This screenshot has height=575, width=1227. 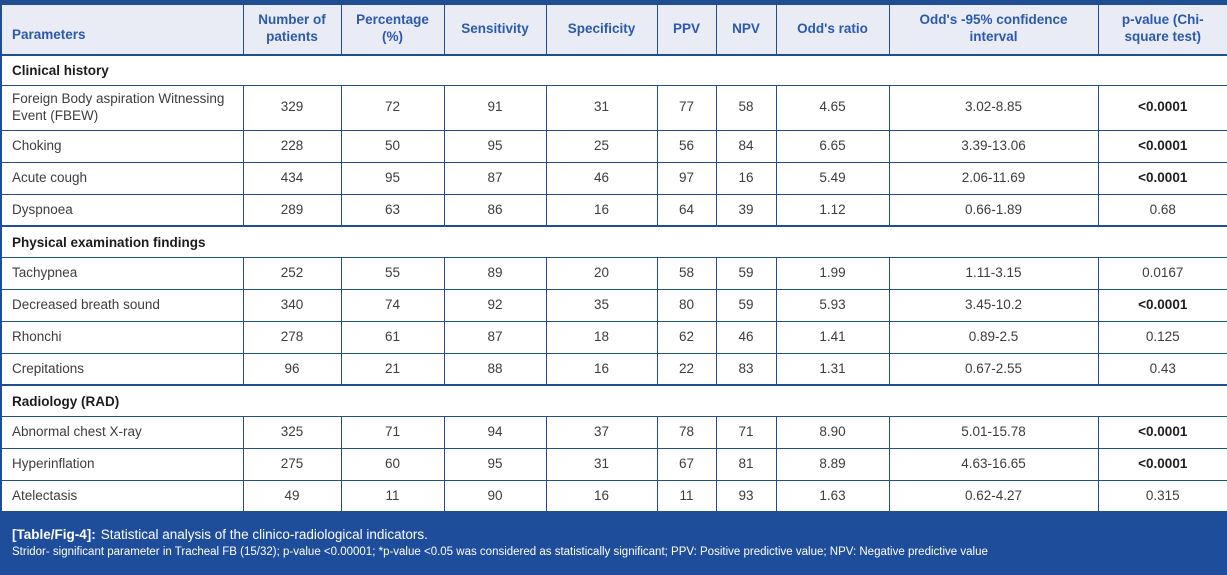 What do you see at coordinates (495, 210) in the screenshot?
I see `value-cell-sensitivity: 86` at bounding box center [495, 210].